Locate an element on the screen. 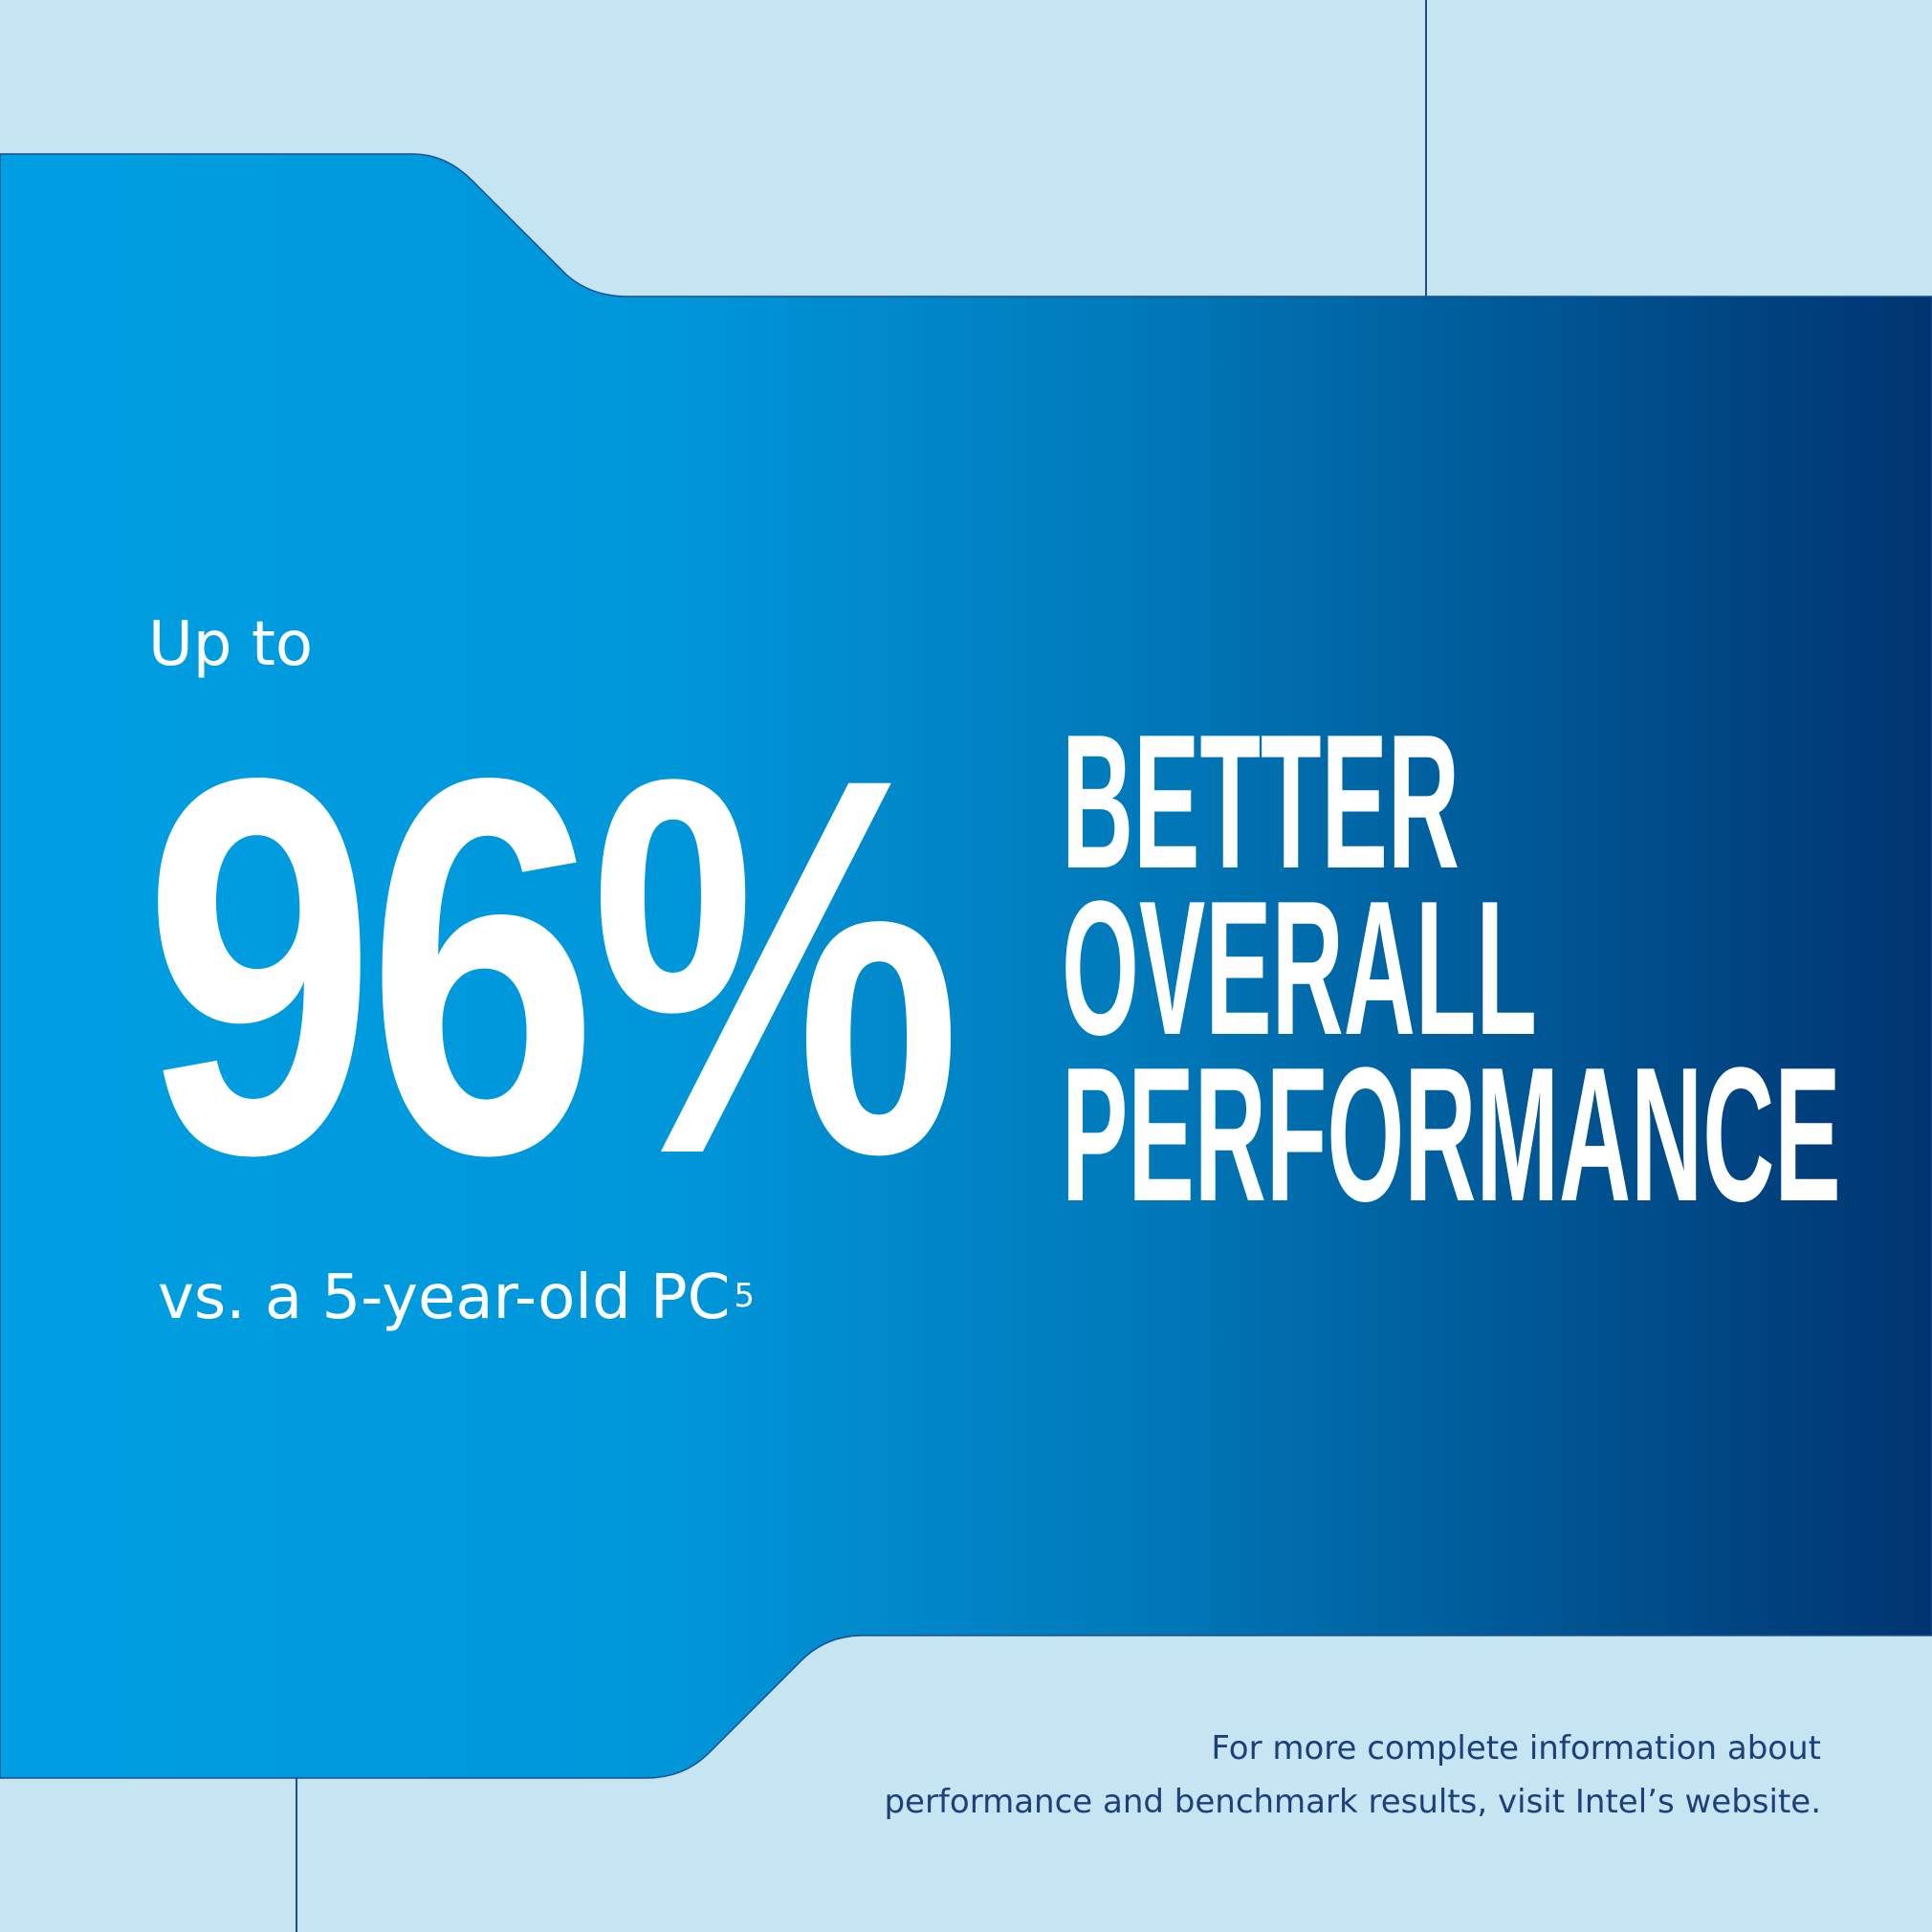  intro-text: Up to is located at coordinates (231, 644).